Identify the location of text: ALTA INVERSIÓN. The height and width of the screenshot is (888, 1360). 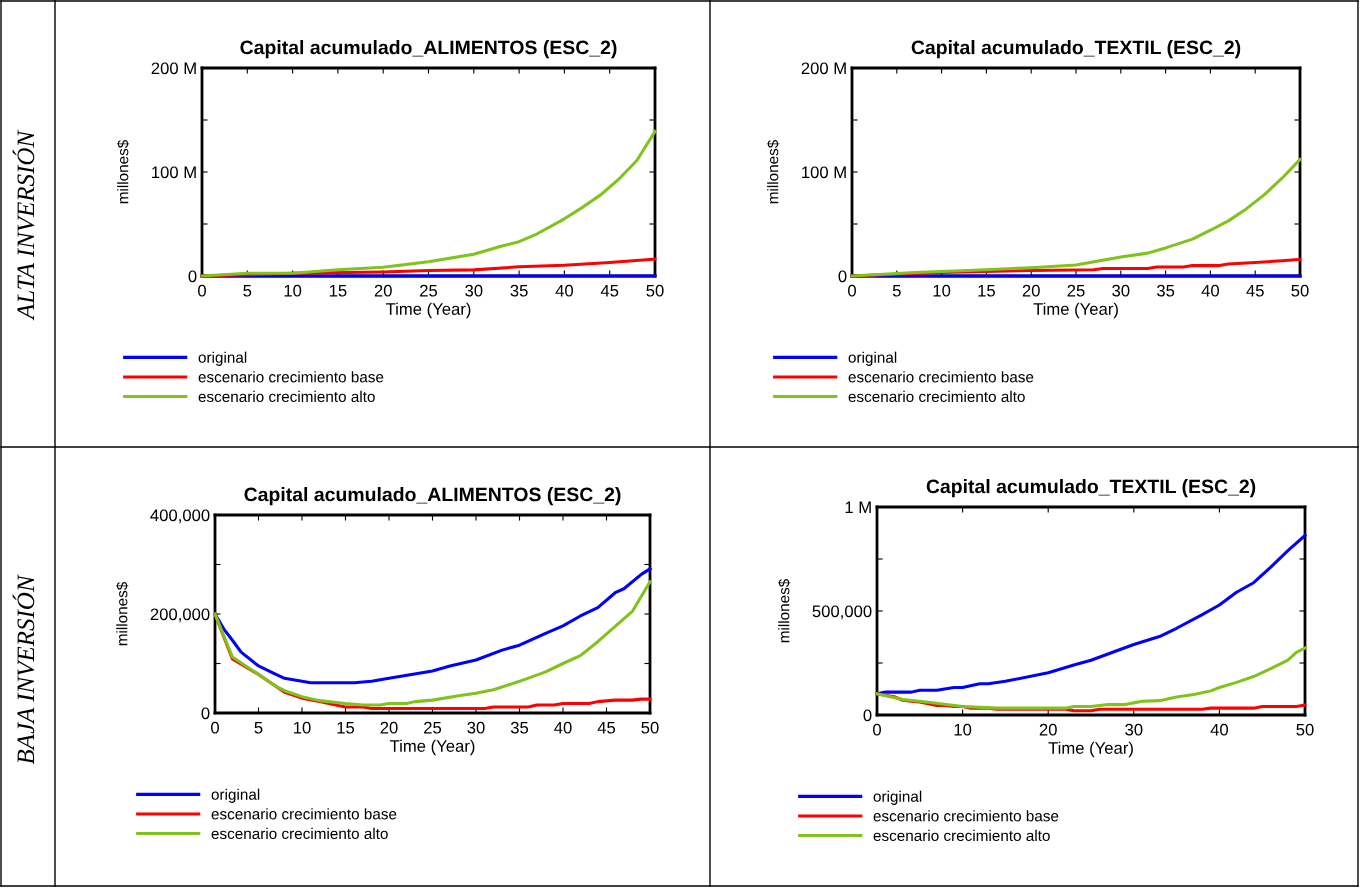
(23, 225).